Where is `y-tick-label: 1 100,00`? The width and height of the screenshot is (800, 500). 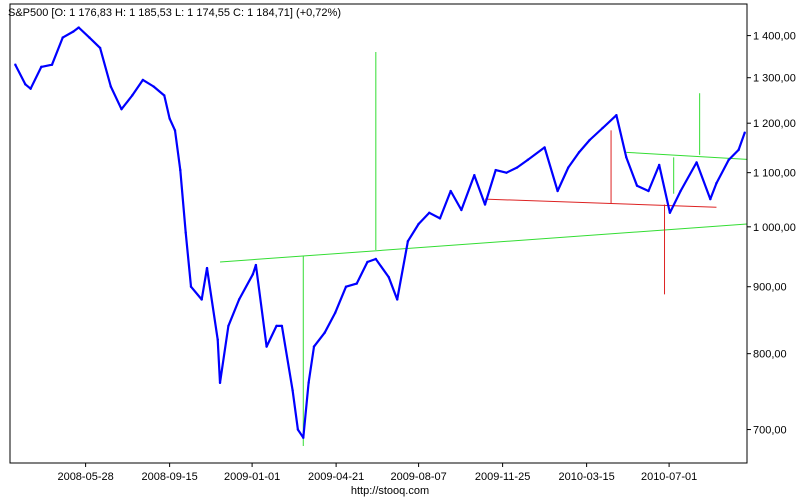 y-tick-label: 1 100,00 is located at coordinates (774, 174).